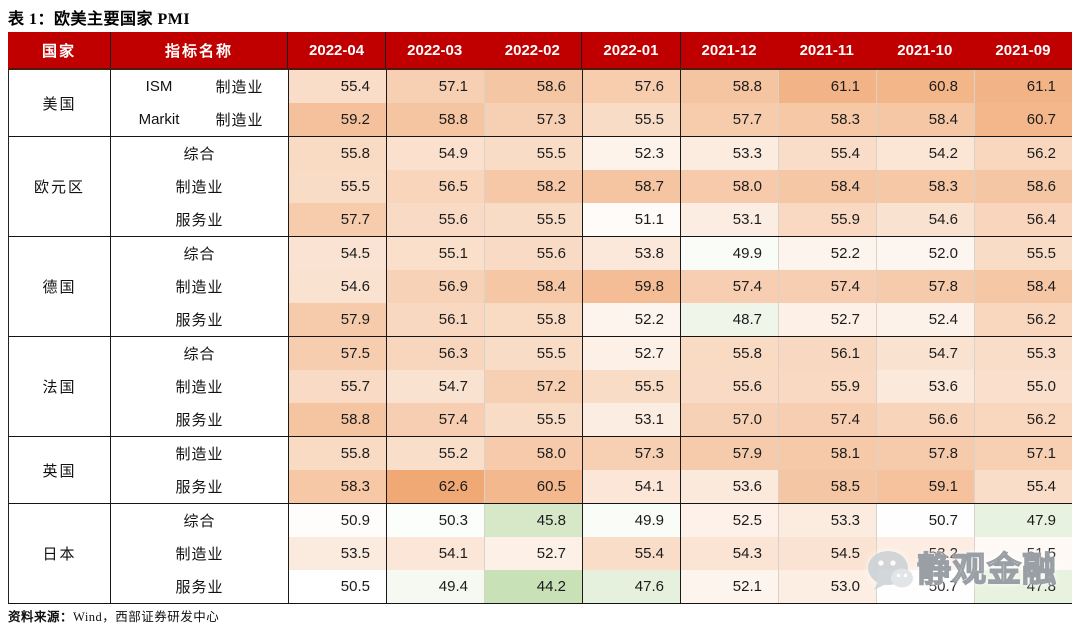  I want to click on col-header-month: 2021-09, so click(1023, 50).